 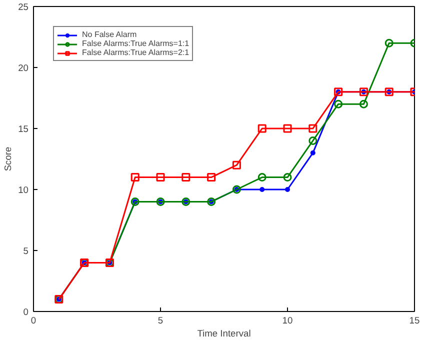 What do you see at coordinates (224, 333) in the screenshot?
I see `x-axis-title: Time Interval` at bounding box center [224, 333].